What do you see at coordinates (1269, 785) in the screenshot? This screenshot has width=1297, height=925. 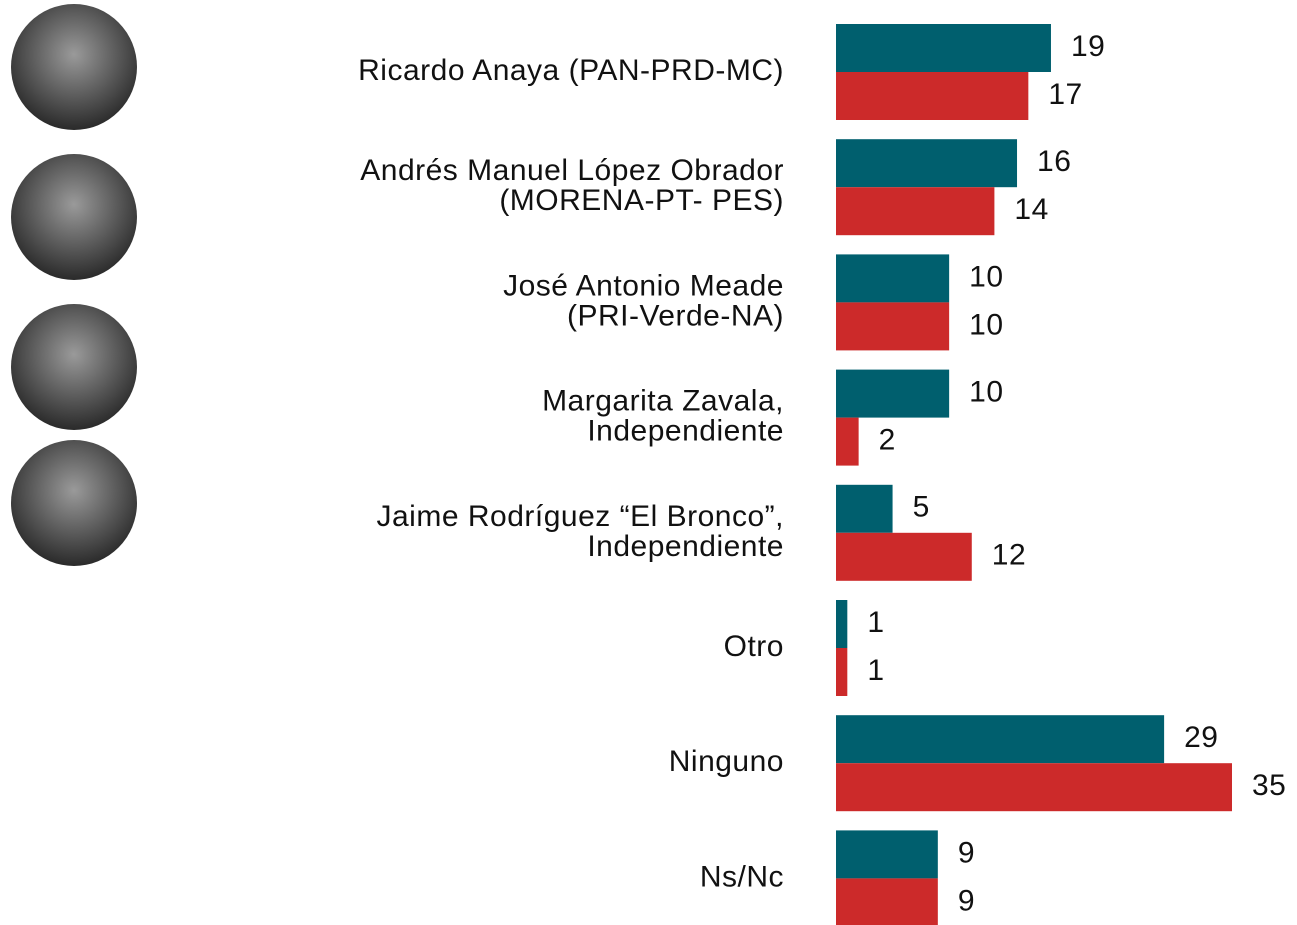 I see `value-label: 35` at bounding box center [1269, 785].